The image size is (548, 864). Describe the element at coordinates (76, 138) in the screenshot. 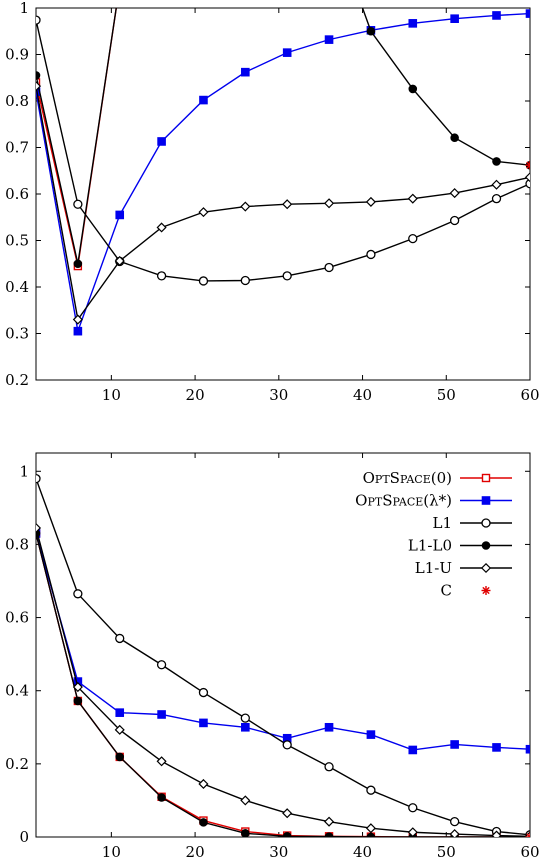

I see `series-l1l0a` at that location.